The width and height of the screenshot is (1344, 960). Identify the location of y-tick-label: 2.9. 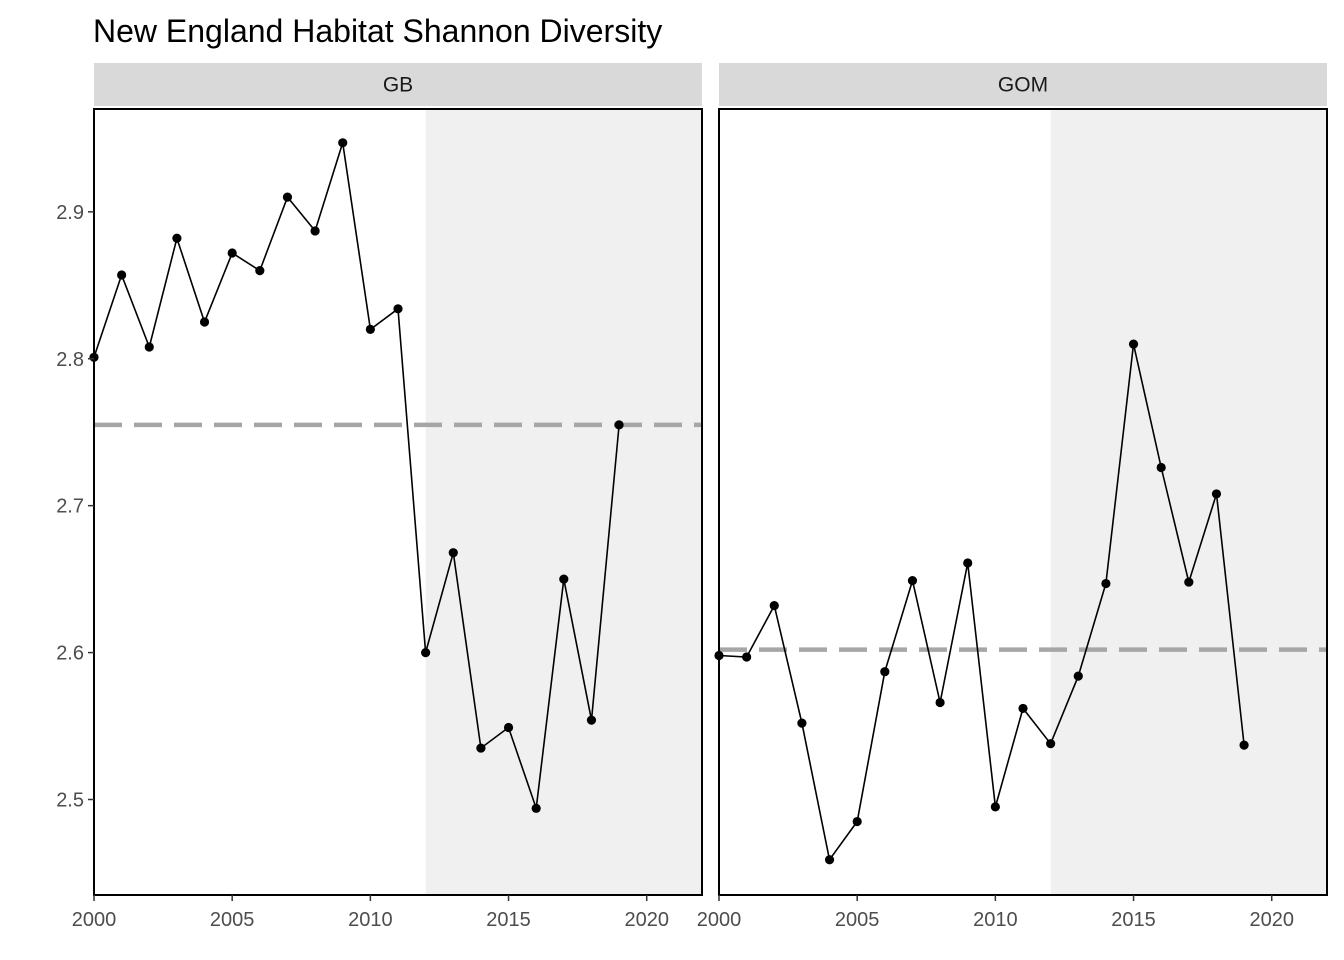
(70, 213).